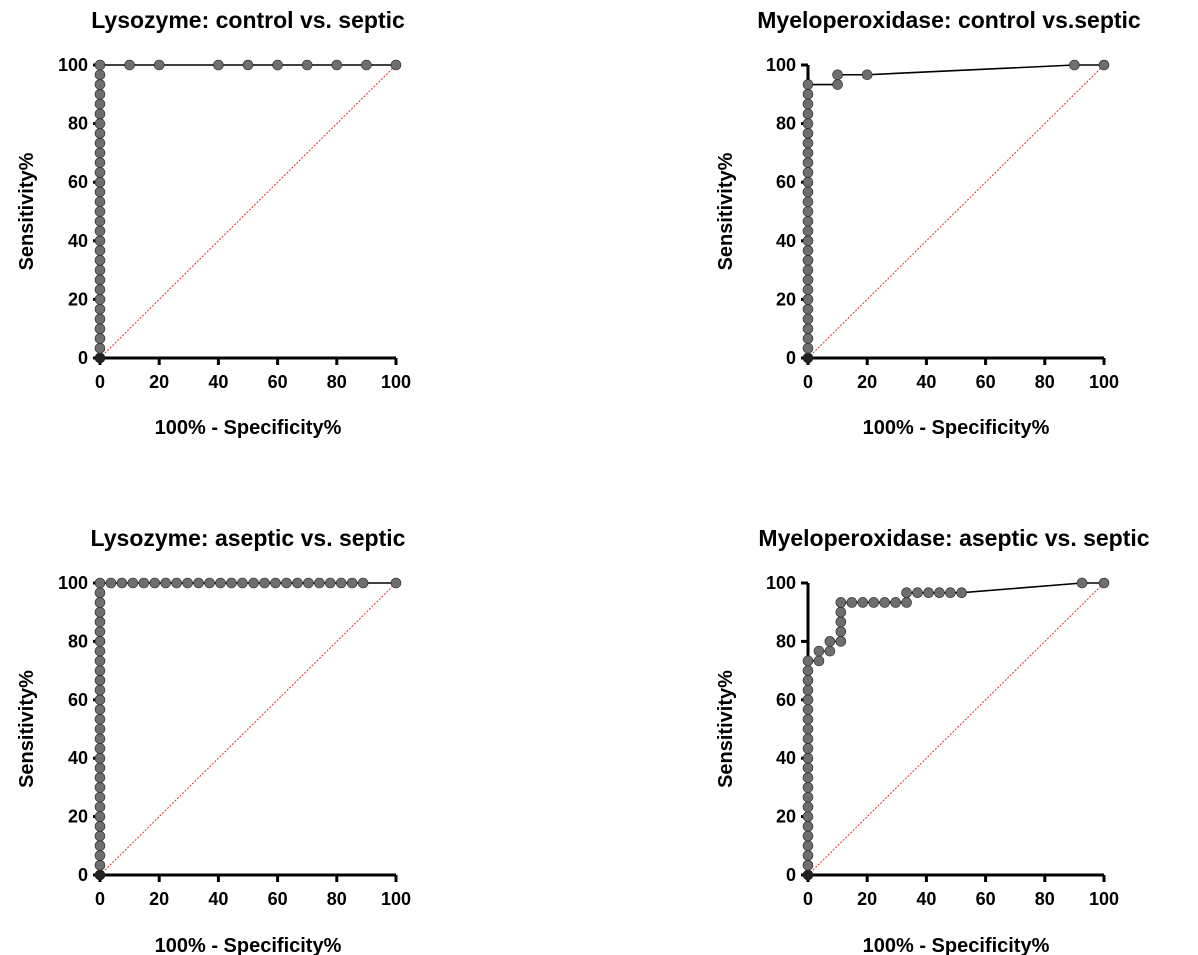 This screenshot has width=1198, height=955. Describe the element at coordinates (83, 875) in the screenshot. I see `y-tick-label: 0` at that location.